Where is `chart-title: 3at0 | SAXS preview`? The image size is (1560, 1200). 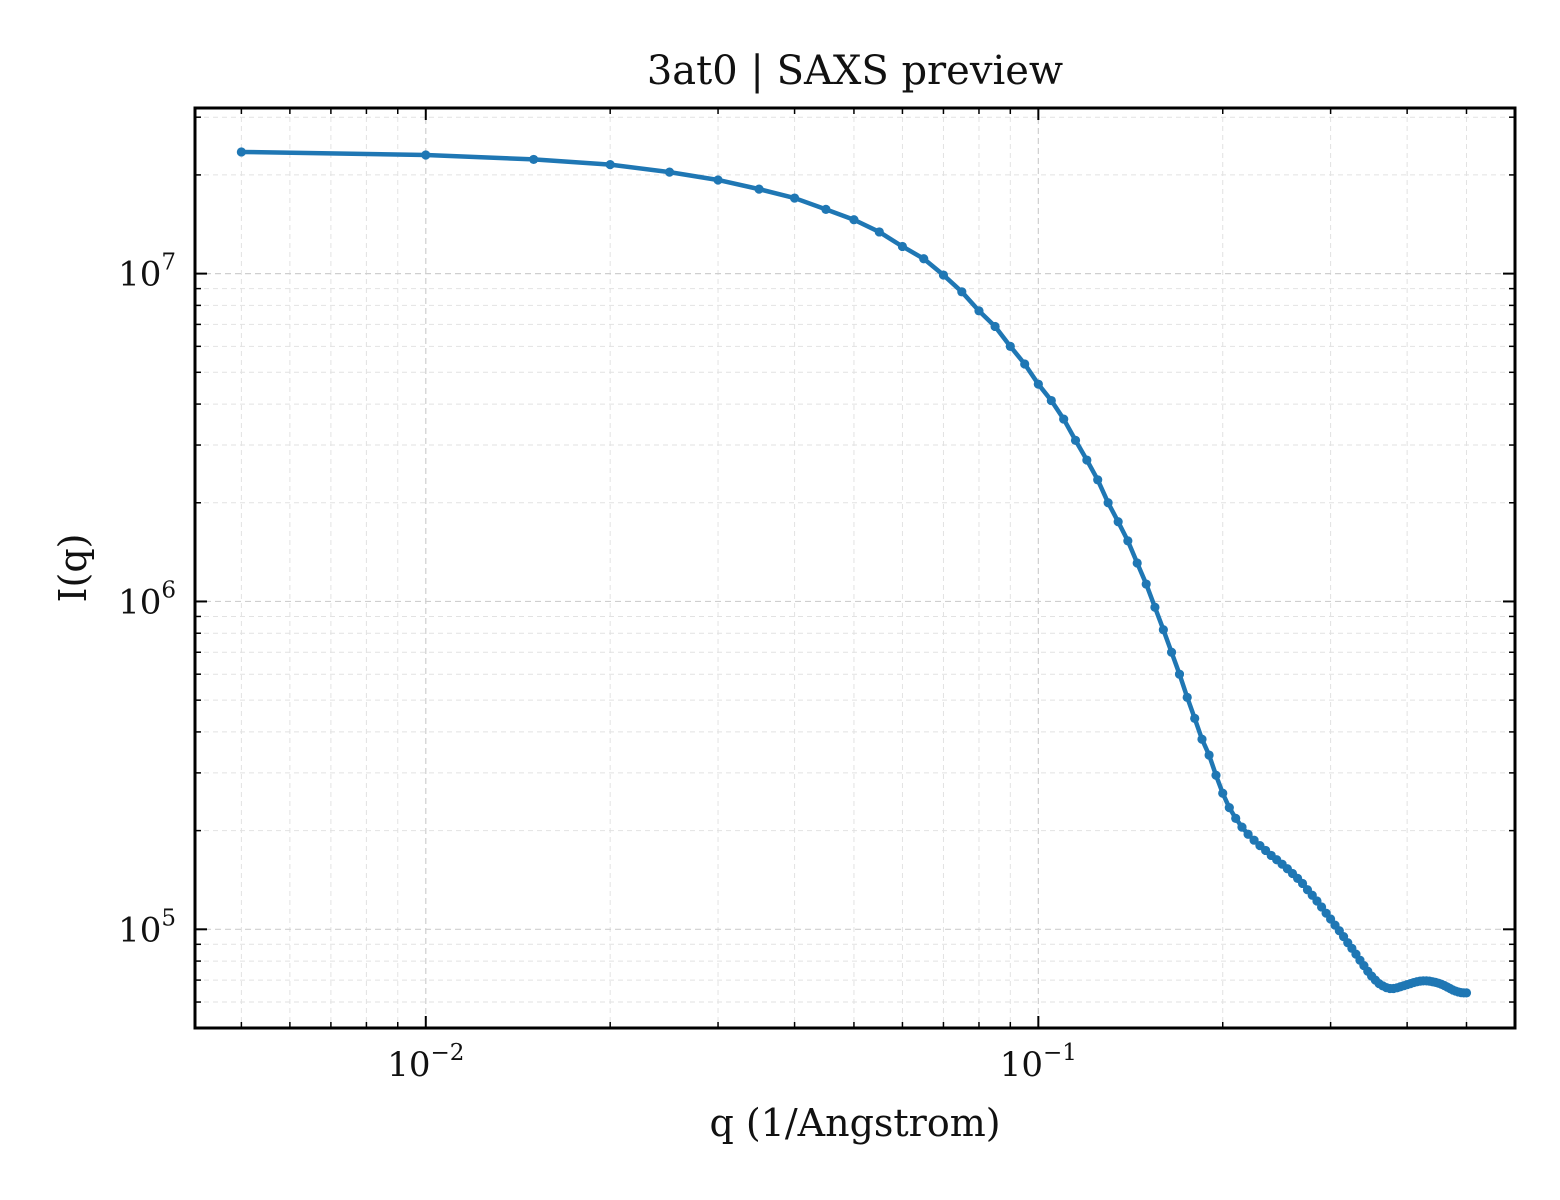 chart-title: 3at0 | SAXS preview is located at coordinates (855, 71).